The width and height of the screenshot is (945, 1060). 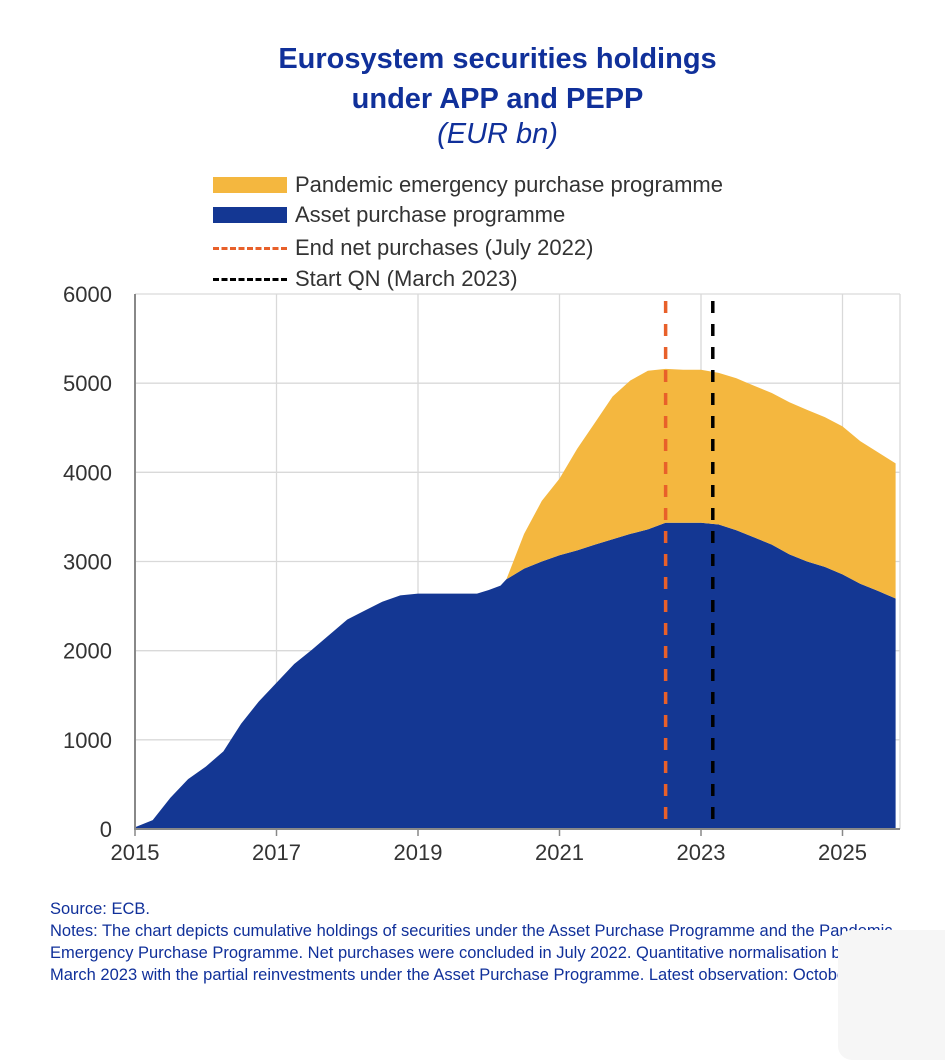 What do you see at coordinates (701, 852) in the screenshot?
I see `x-tick-label: 2023` at bounding box center [701, 852].